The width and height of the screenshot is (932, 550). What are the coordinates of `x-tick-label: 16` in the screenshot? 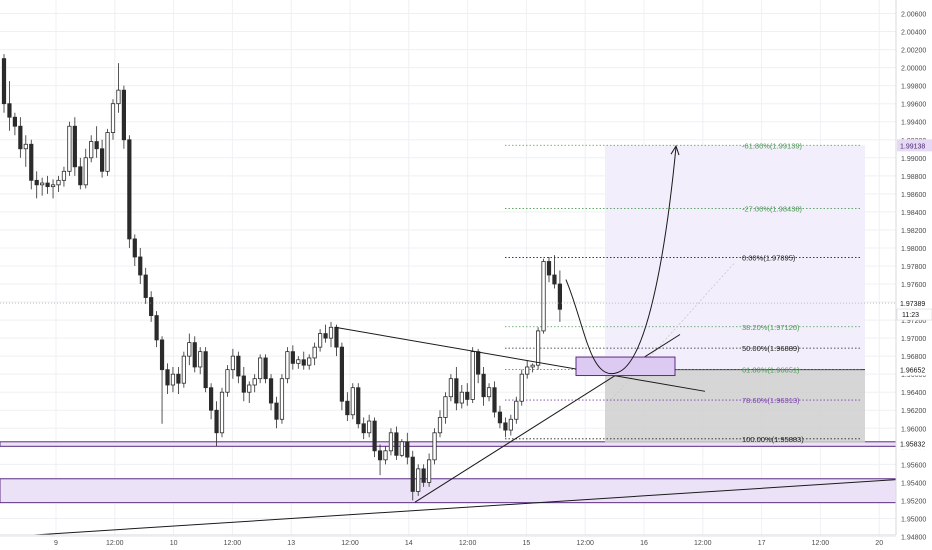 It's located at (644, 543).